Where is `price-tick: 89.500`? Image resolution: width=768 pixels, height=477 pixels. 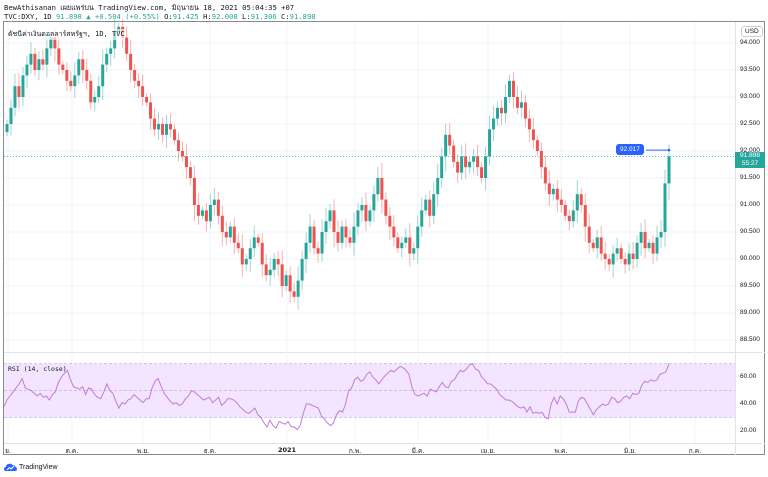
price-tick: 89.500 is located at coordinates (750, 285).